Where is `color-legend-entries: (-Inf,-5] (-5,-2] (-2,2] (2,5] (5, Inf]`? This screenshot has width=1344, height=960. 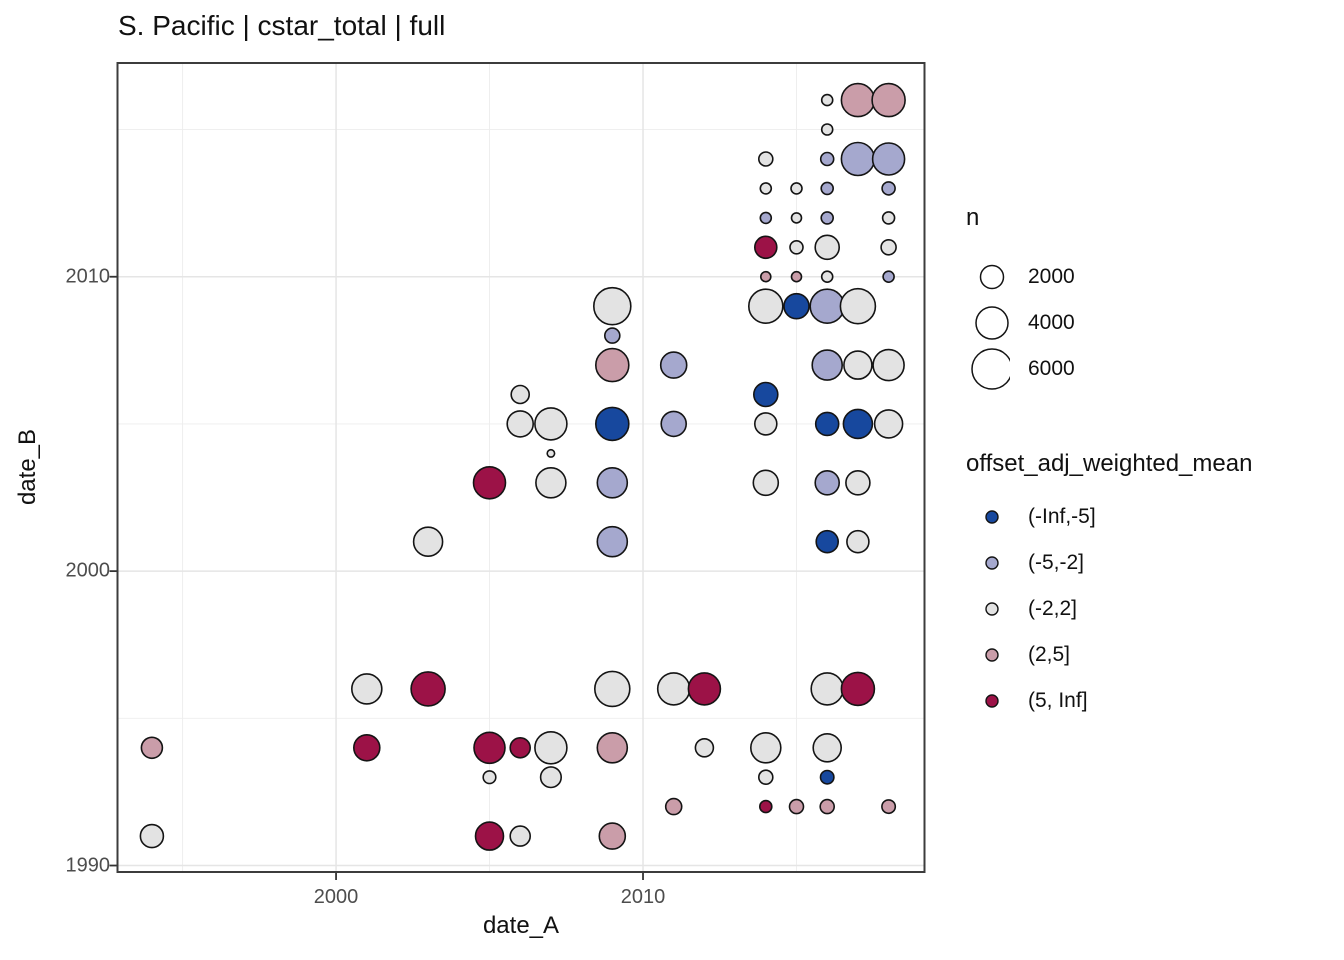 color-legend-entries: (-Inf,-5] (-5,-2] (-2,2] (2,5] (5, Inf] is located at coordinates (1148, 609).